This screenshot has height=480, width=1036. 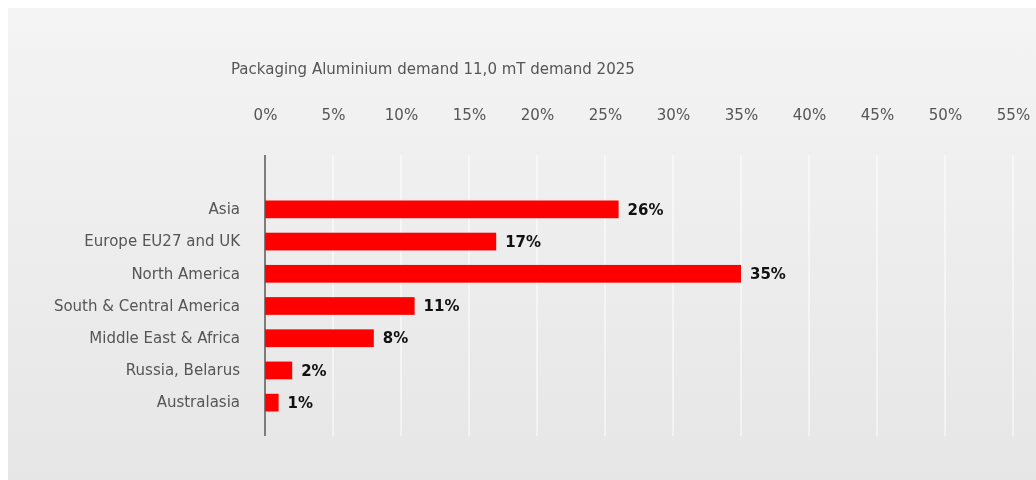 What do you see at coordinates (146, 305) in the screenshot?
I see `y-tick-label: South & Central America` at bounding box center [146, 305].